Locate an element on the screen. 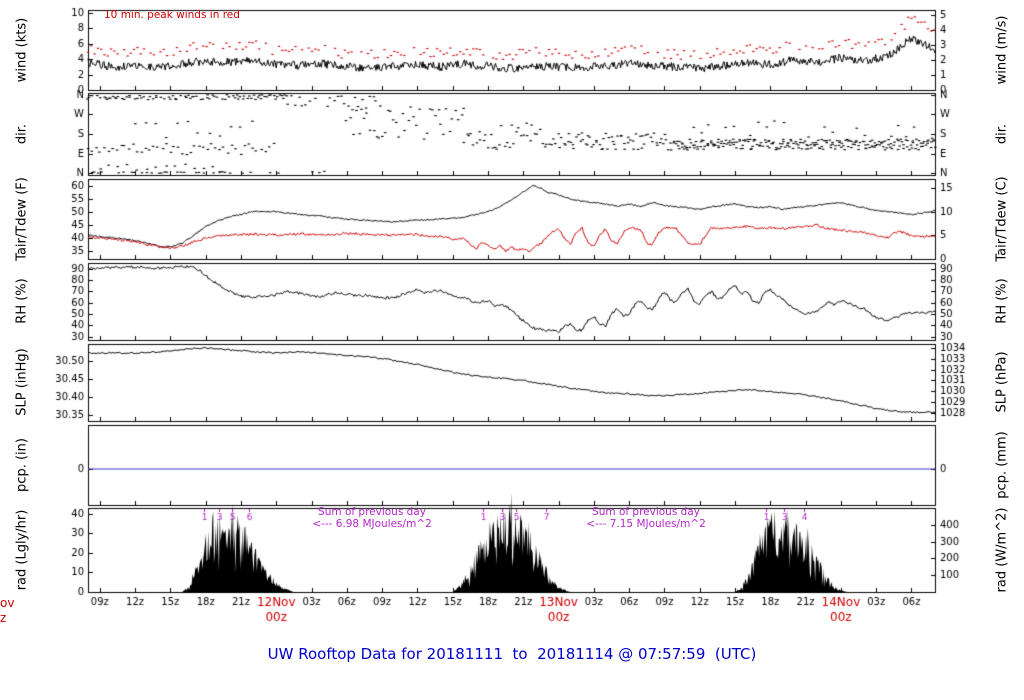 The image size is (1024, 700). rh-right-axis-title: RH (%) is located at coordinates (1002, 301).